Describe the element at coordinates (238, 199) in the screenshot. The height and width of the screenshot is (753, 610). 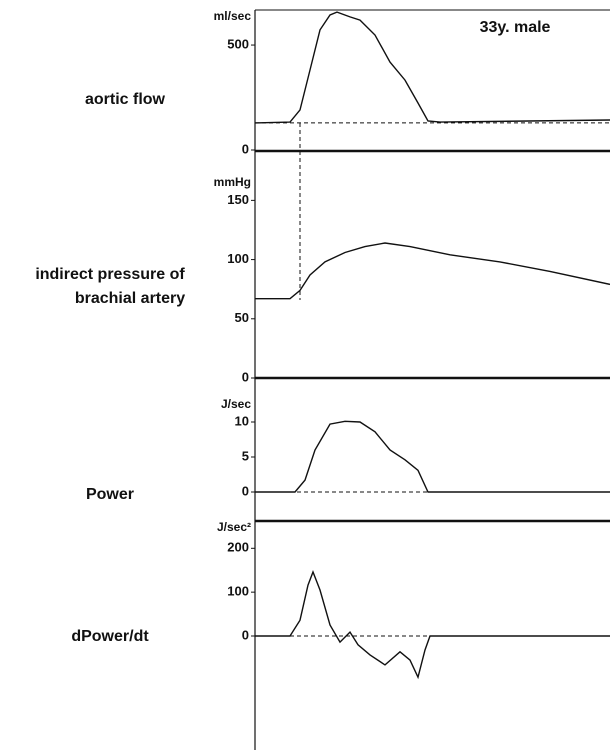
I see `y-tick-label: 150` at that location.